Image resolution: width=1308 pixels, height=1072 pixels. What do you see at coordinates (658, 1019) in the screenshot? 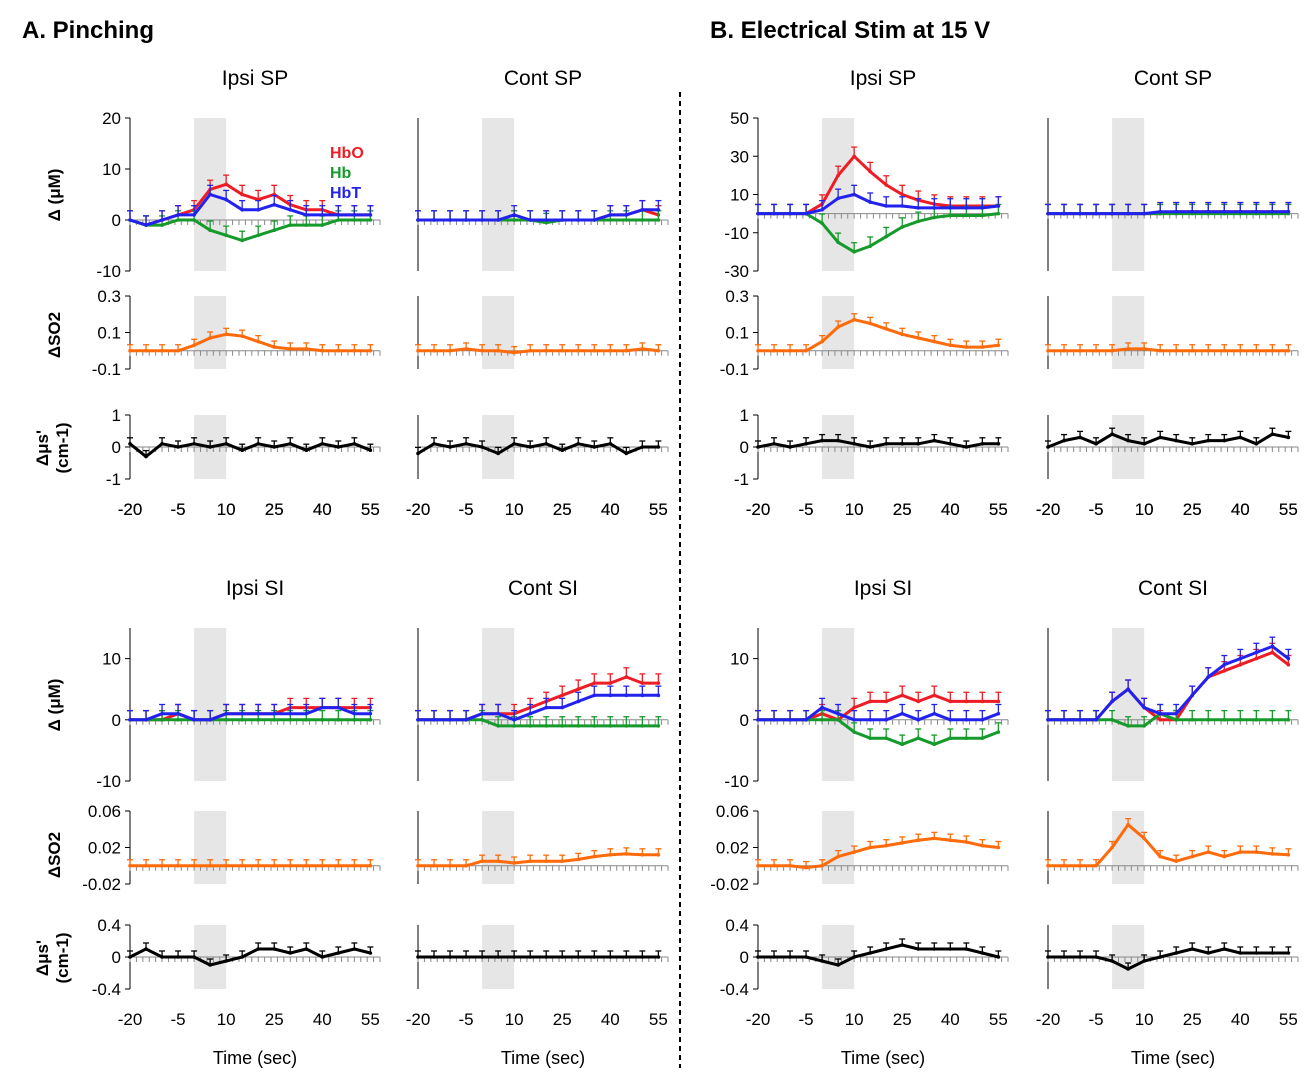
I see `x-tick-label: 55` at bounding box center [658, 1019].